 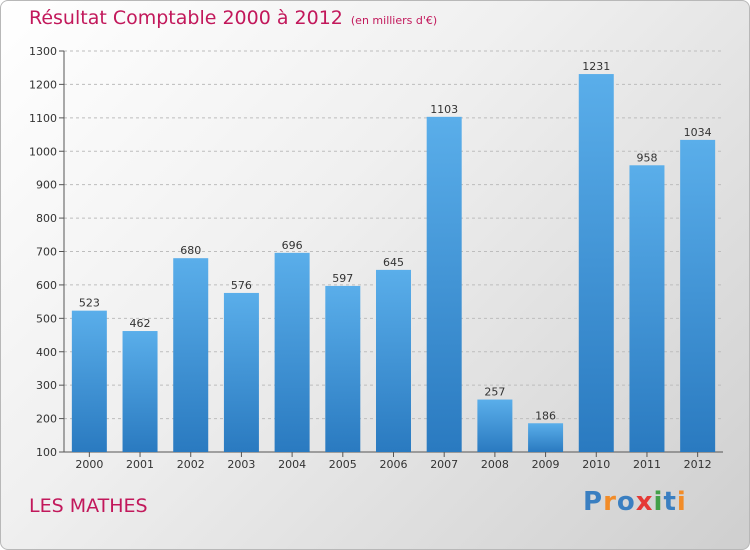 I want to click on place-name: LES MATHES, so click(x=88, y=506).